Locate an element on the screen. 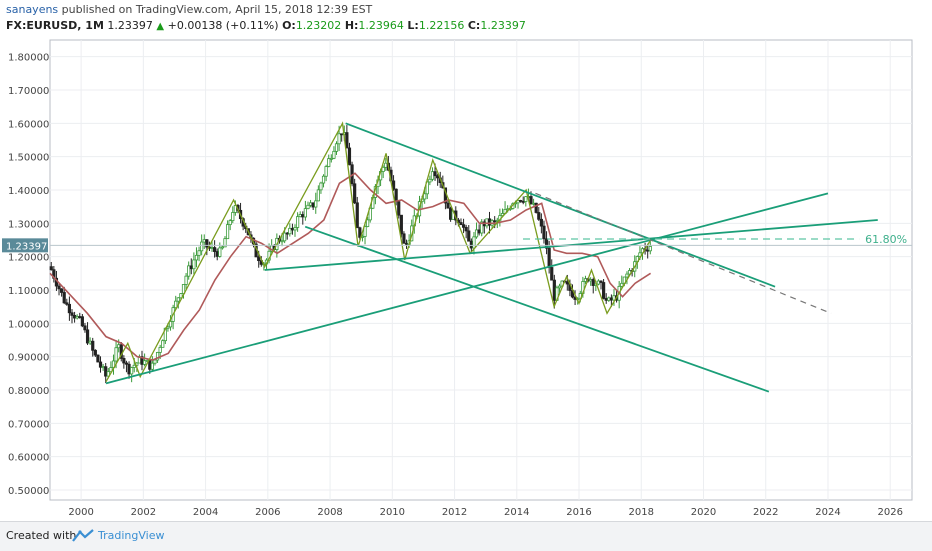 Image resolution: width=932 pixels, height=551 pixels. high-value: 1.23964 is located at coordinates (381, 25).